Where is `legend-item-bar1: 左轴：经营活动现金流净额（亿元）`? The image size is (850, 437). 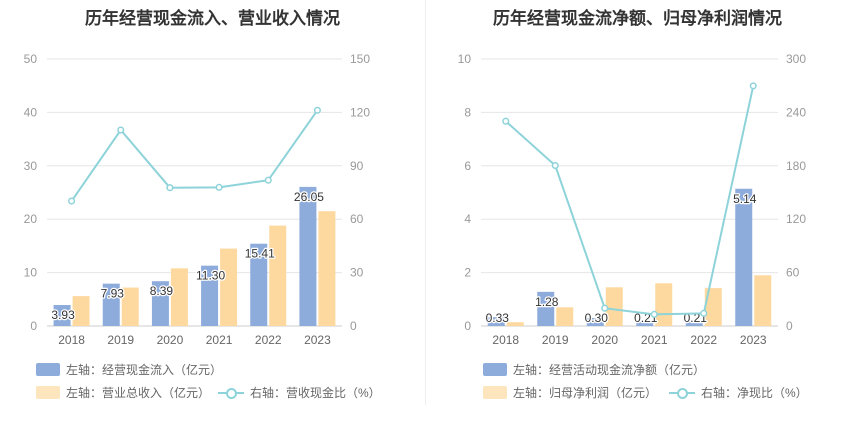 legend-item-bar1: 左轴：经营活动现金流净额（亿元） is located at coordinates (594, 369).